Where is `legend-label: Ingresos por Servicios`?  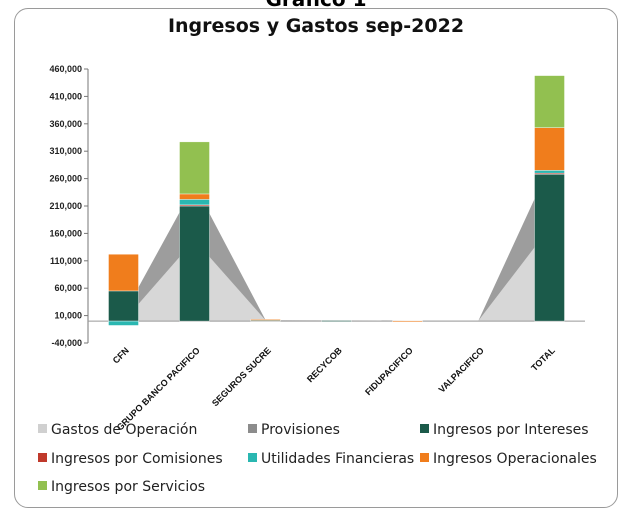
legend-label: Ingresos por Servicios is located at coordinates (128, 487).